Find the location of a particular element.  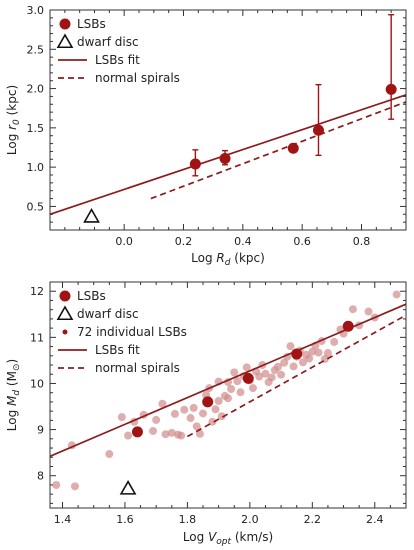

y-axis-label: Log r0 (kpc) is located at coordinates (13, 120).